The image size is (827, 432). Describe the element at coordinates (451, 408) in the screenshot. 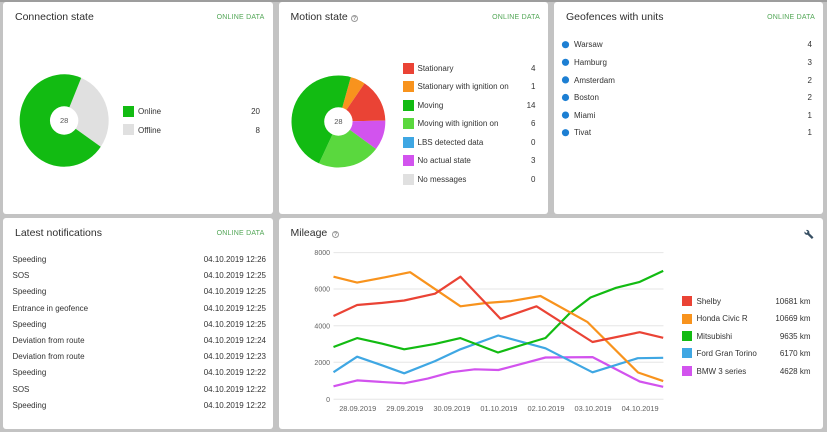

I see `svg-text: 30.09.2019` at that location.